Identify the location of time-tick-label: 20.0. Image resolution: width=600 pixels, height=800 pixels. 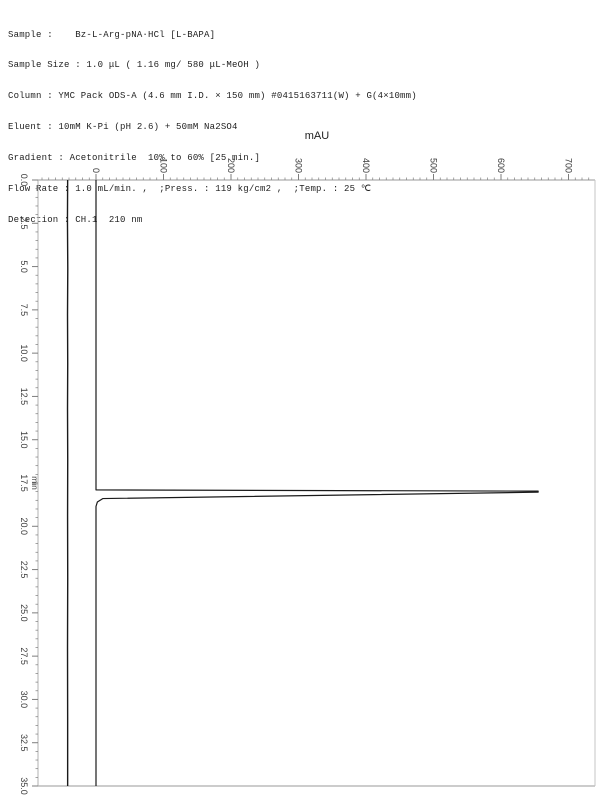
(24, 527).